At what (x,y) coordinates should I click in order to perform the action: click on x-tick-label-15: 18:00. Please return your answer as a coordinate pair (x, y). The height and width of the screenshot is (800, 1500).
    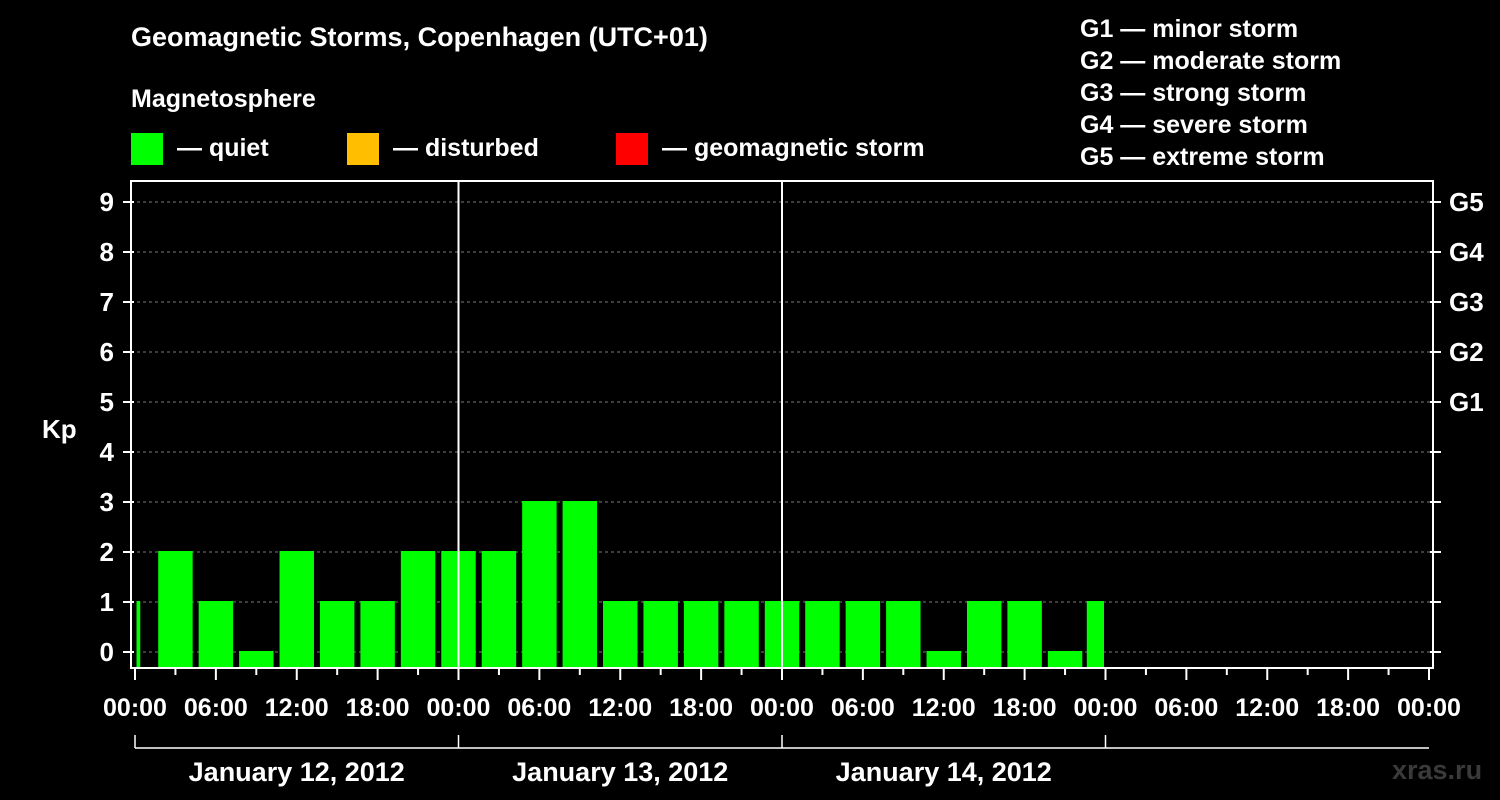
    Looking at the image, I should click on (1348, 708).